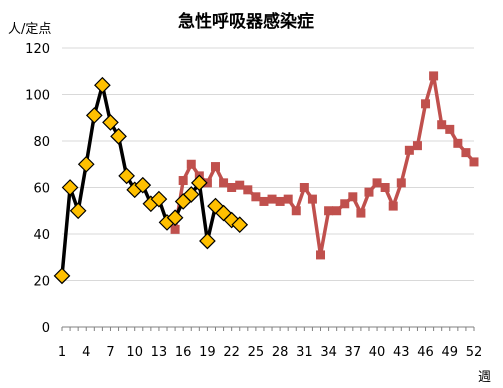 This screenshot has width=503, height=388. What do you see at coordinates (425, 352) in the screenshot?
I see `x-tick-label: 46` at bounding box center [425, 352].